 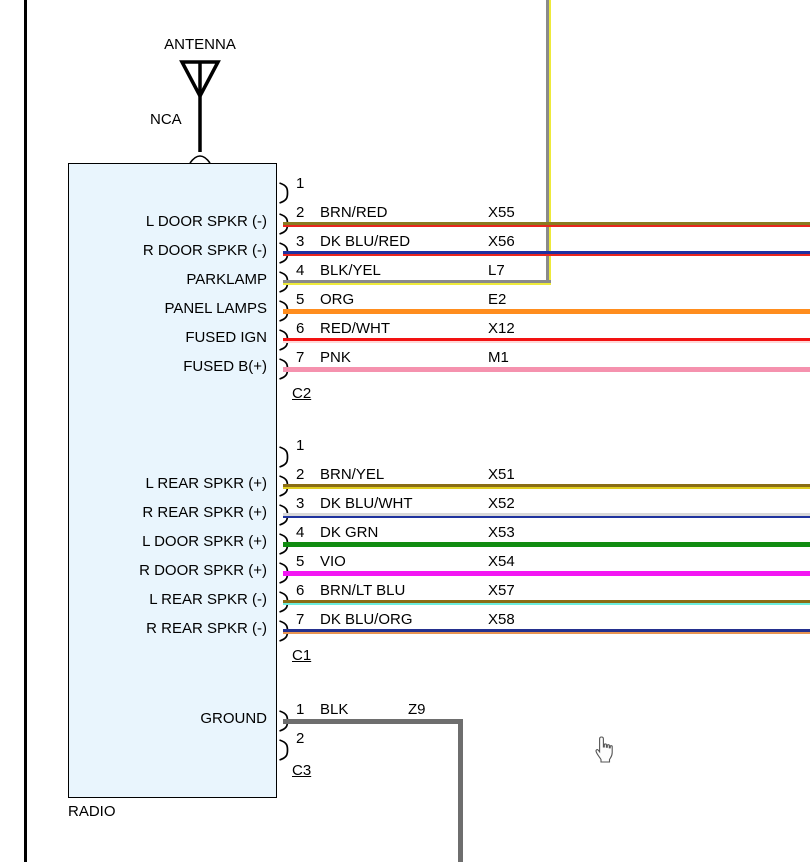 What do you see at coordinates (350, 270) in the screenshot?
I see `wire-color-label: BLK/YEL` at bounding box center [350, 270].